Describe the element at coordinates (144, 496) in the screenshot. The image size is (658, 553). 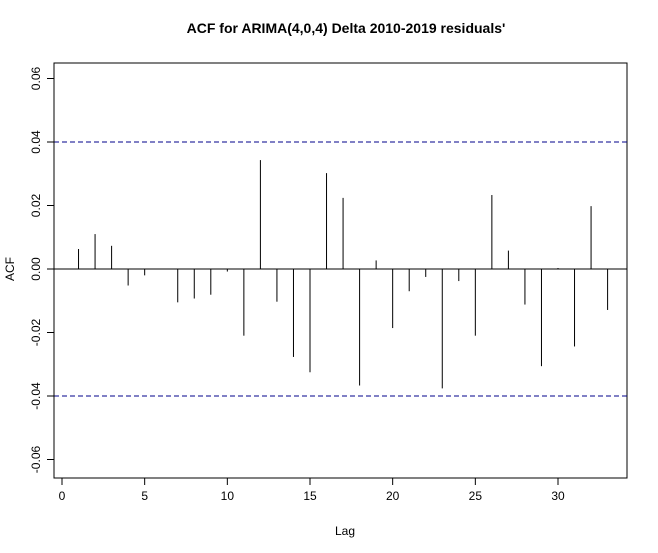
I see `x-tick-label: 5` at that location.